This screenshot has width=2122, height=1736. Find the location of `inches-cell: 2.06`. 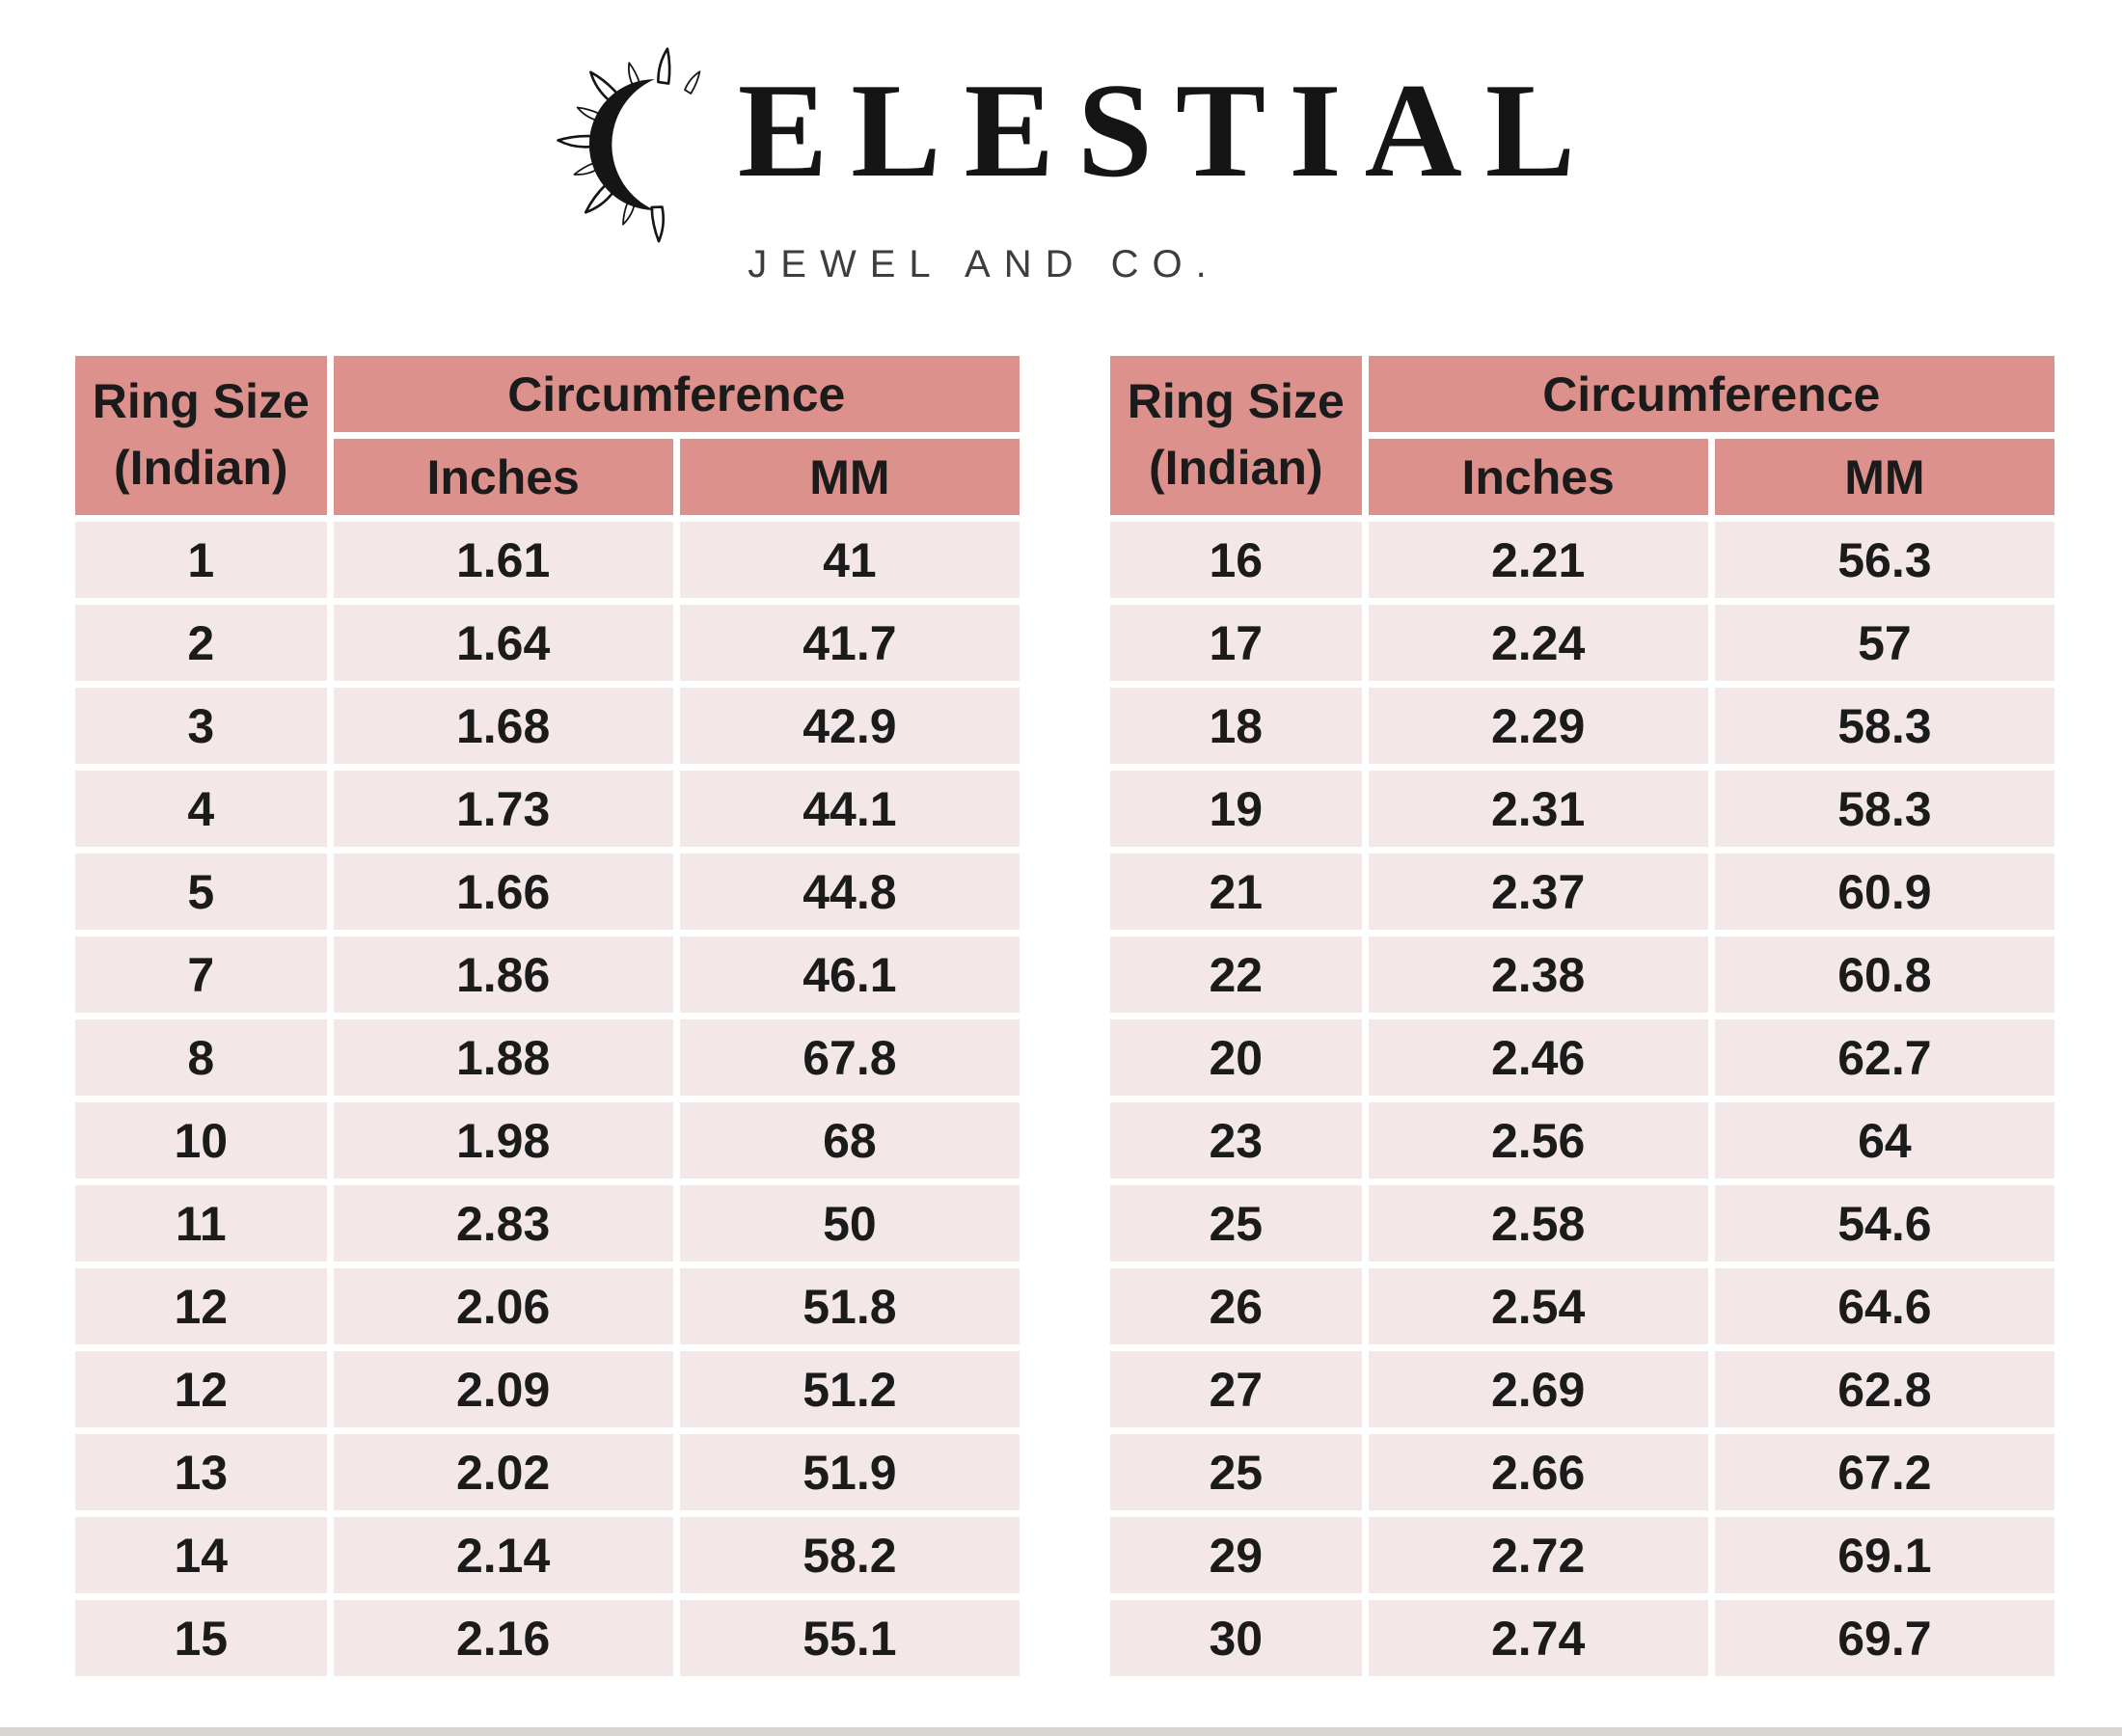

inches-cell: 2.06 is located at coordinates (503, 1306).